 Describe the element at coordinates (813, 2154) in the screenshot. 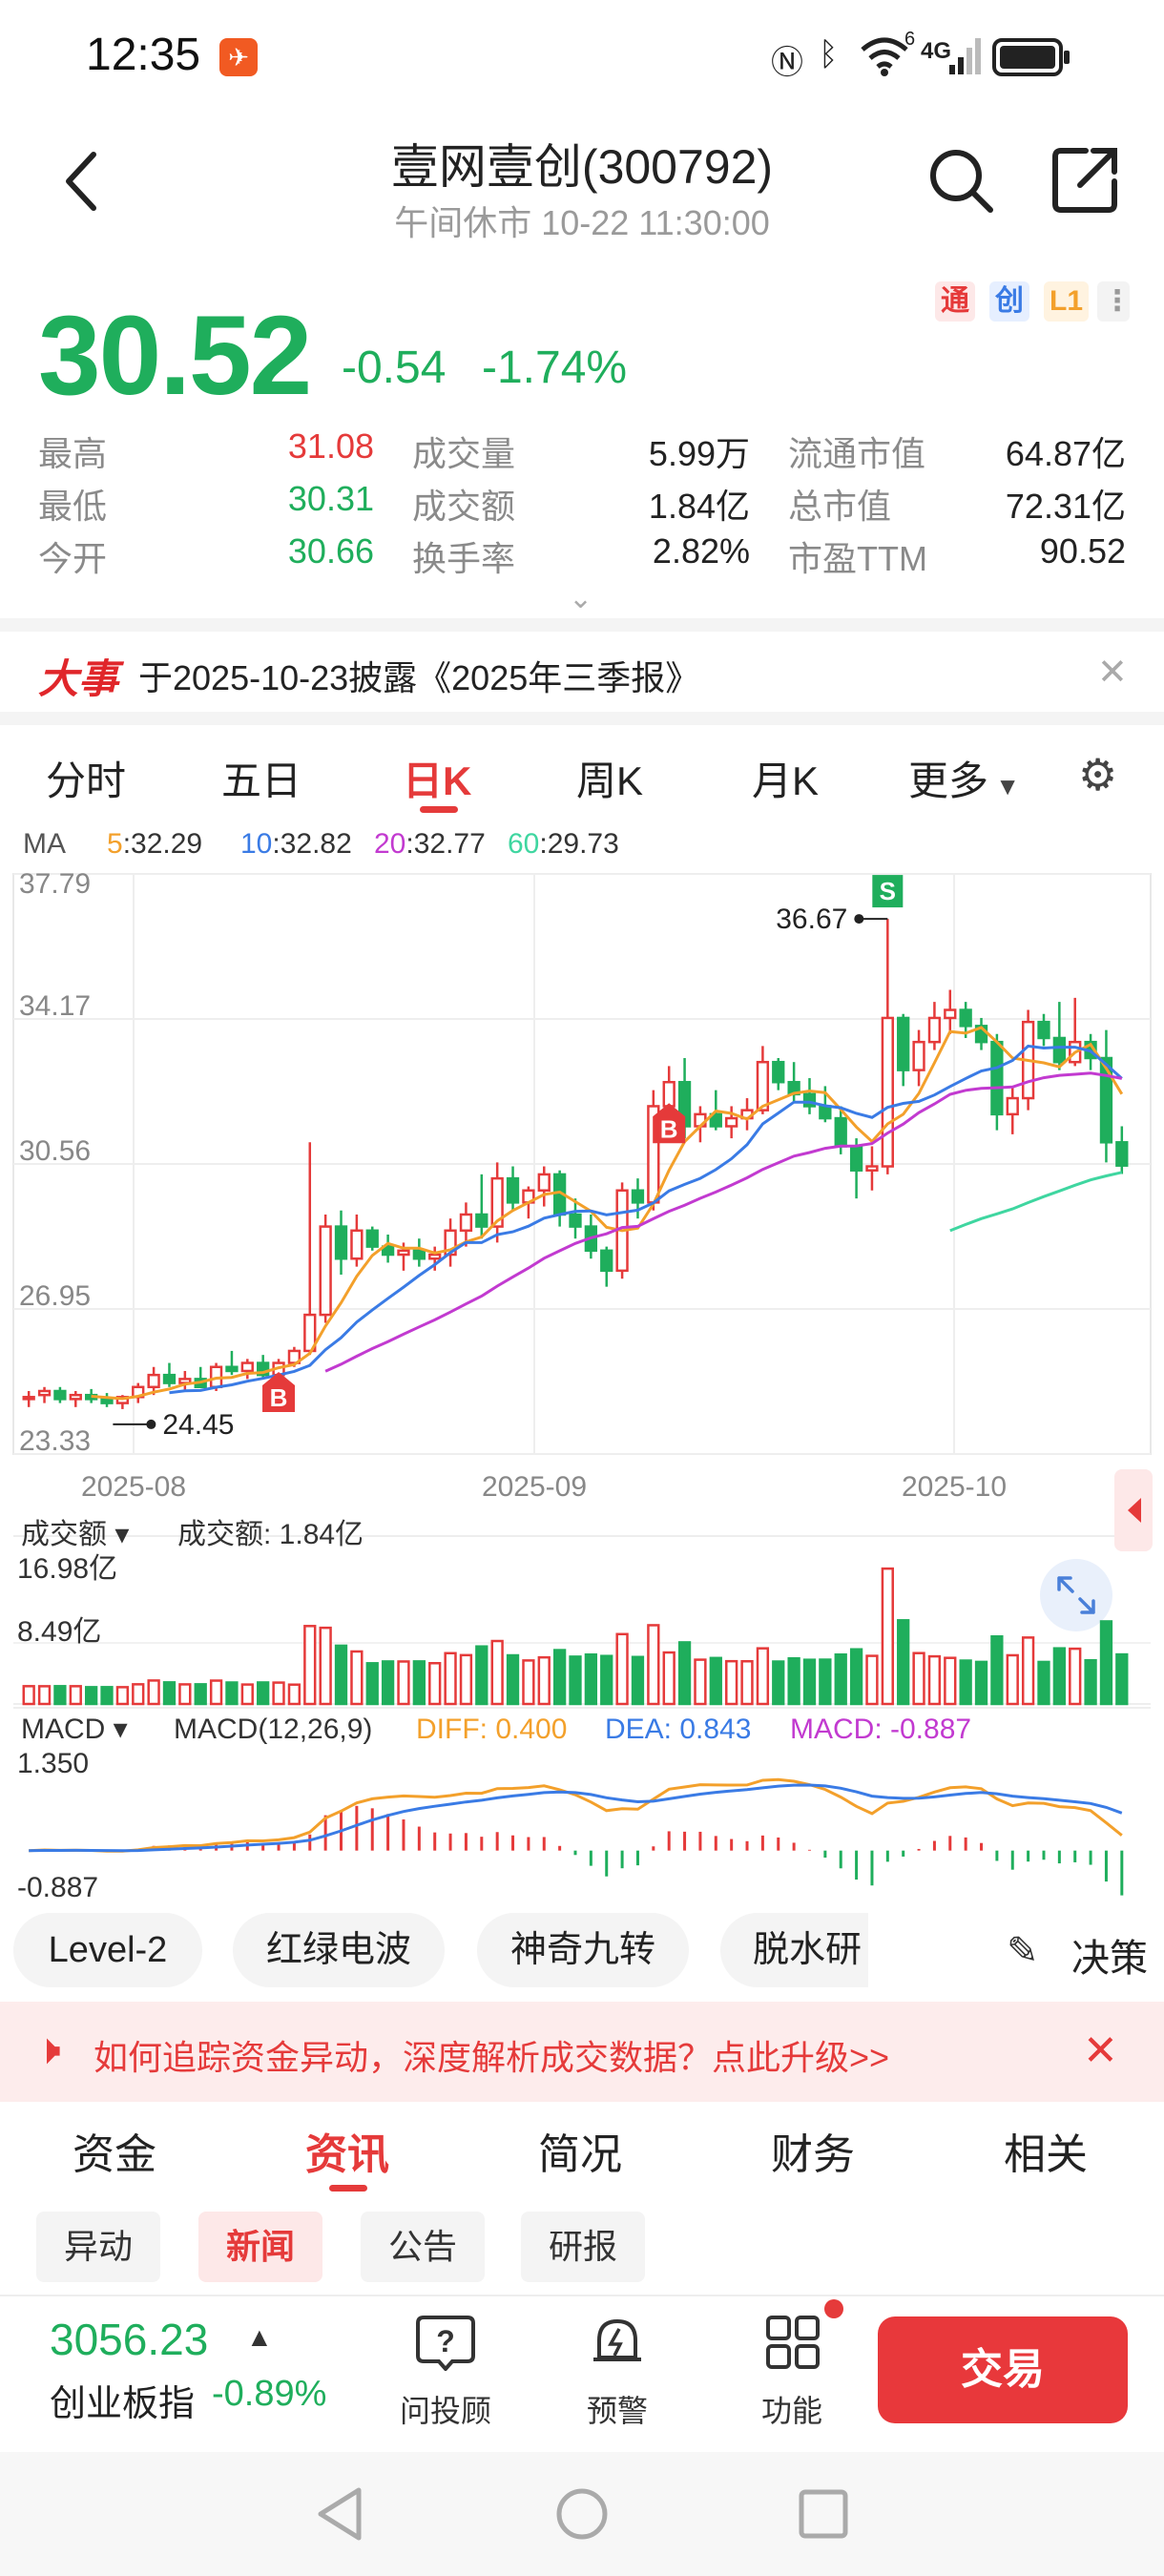

I see `tab-financials: 财务` at that location.